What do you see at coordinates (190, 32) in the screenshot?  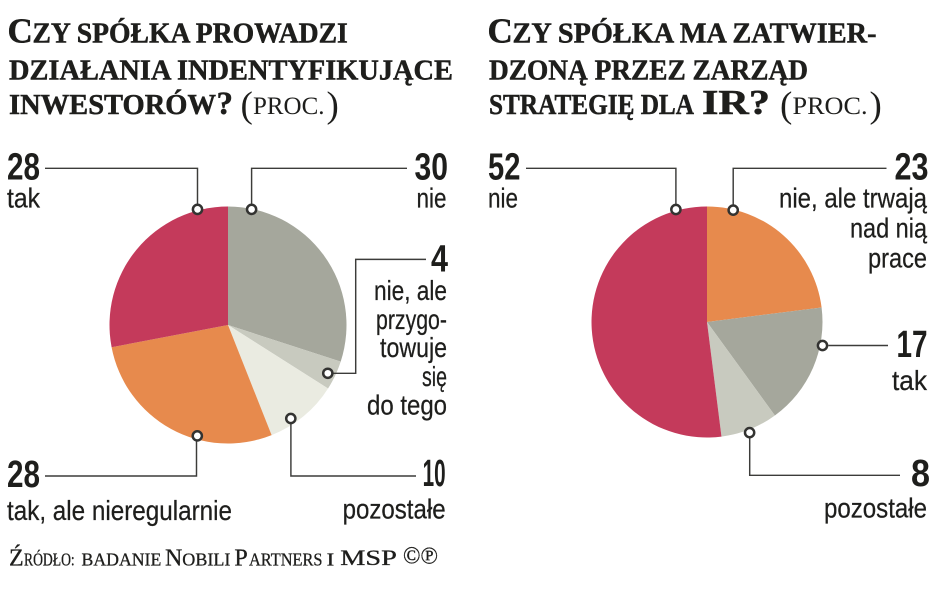 I see `svg-text: ZY SPÓŁKA PROWADZI` at bounding box center [190, 32].